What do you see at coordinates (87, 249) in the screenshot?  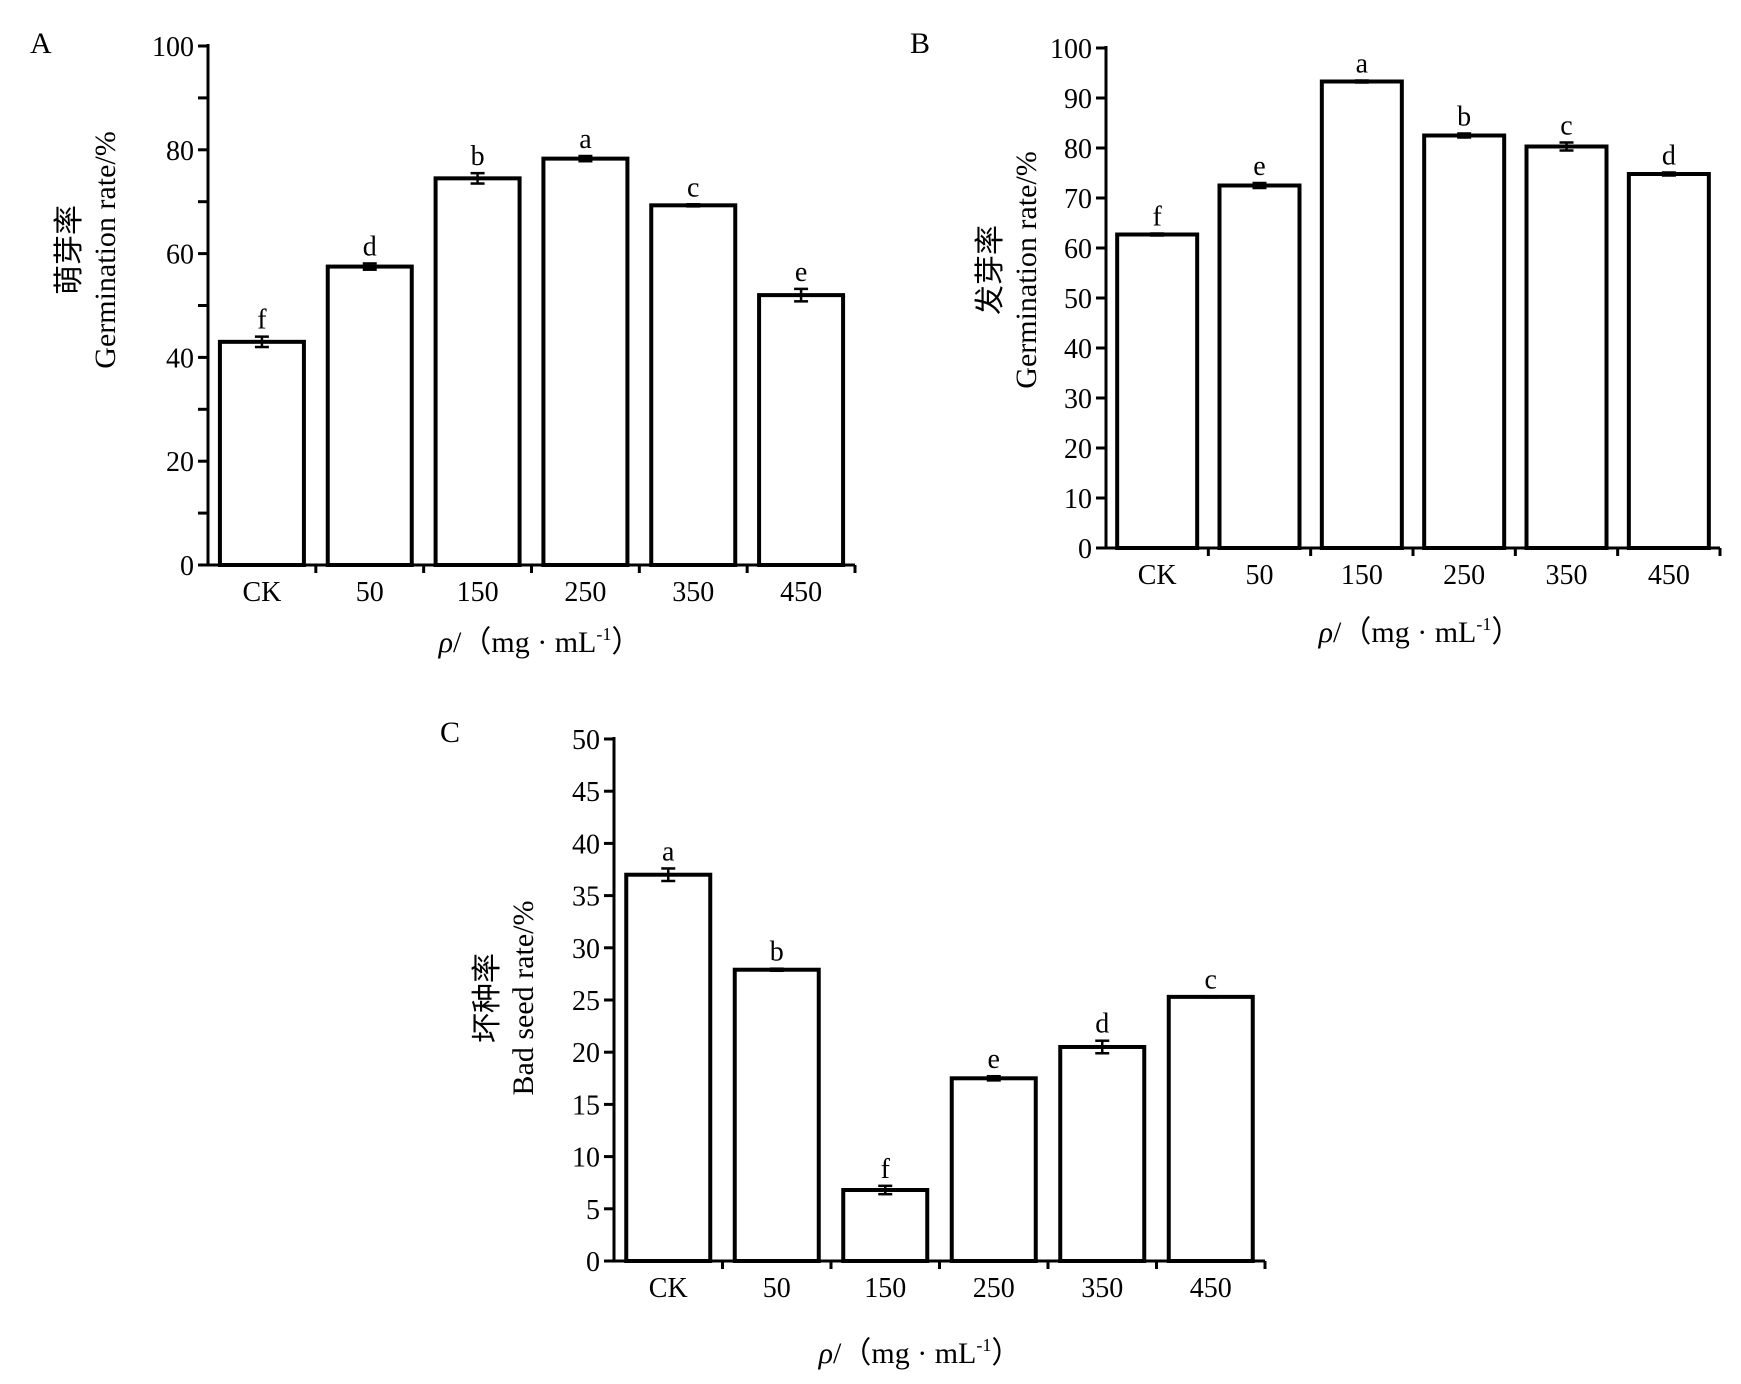 I see `panel-a-ylabel: 萌芽率 Germination rate/%` at bounding box center [87, 249].